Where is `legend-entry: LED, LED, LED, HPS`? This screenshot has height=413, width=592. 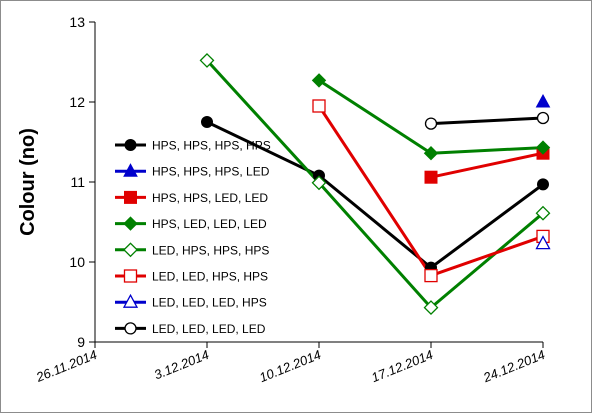
legend-entry: LED, LED, LED, HPS is located at coordinates (191, 301).